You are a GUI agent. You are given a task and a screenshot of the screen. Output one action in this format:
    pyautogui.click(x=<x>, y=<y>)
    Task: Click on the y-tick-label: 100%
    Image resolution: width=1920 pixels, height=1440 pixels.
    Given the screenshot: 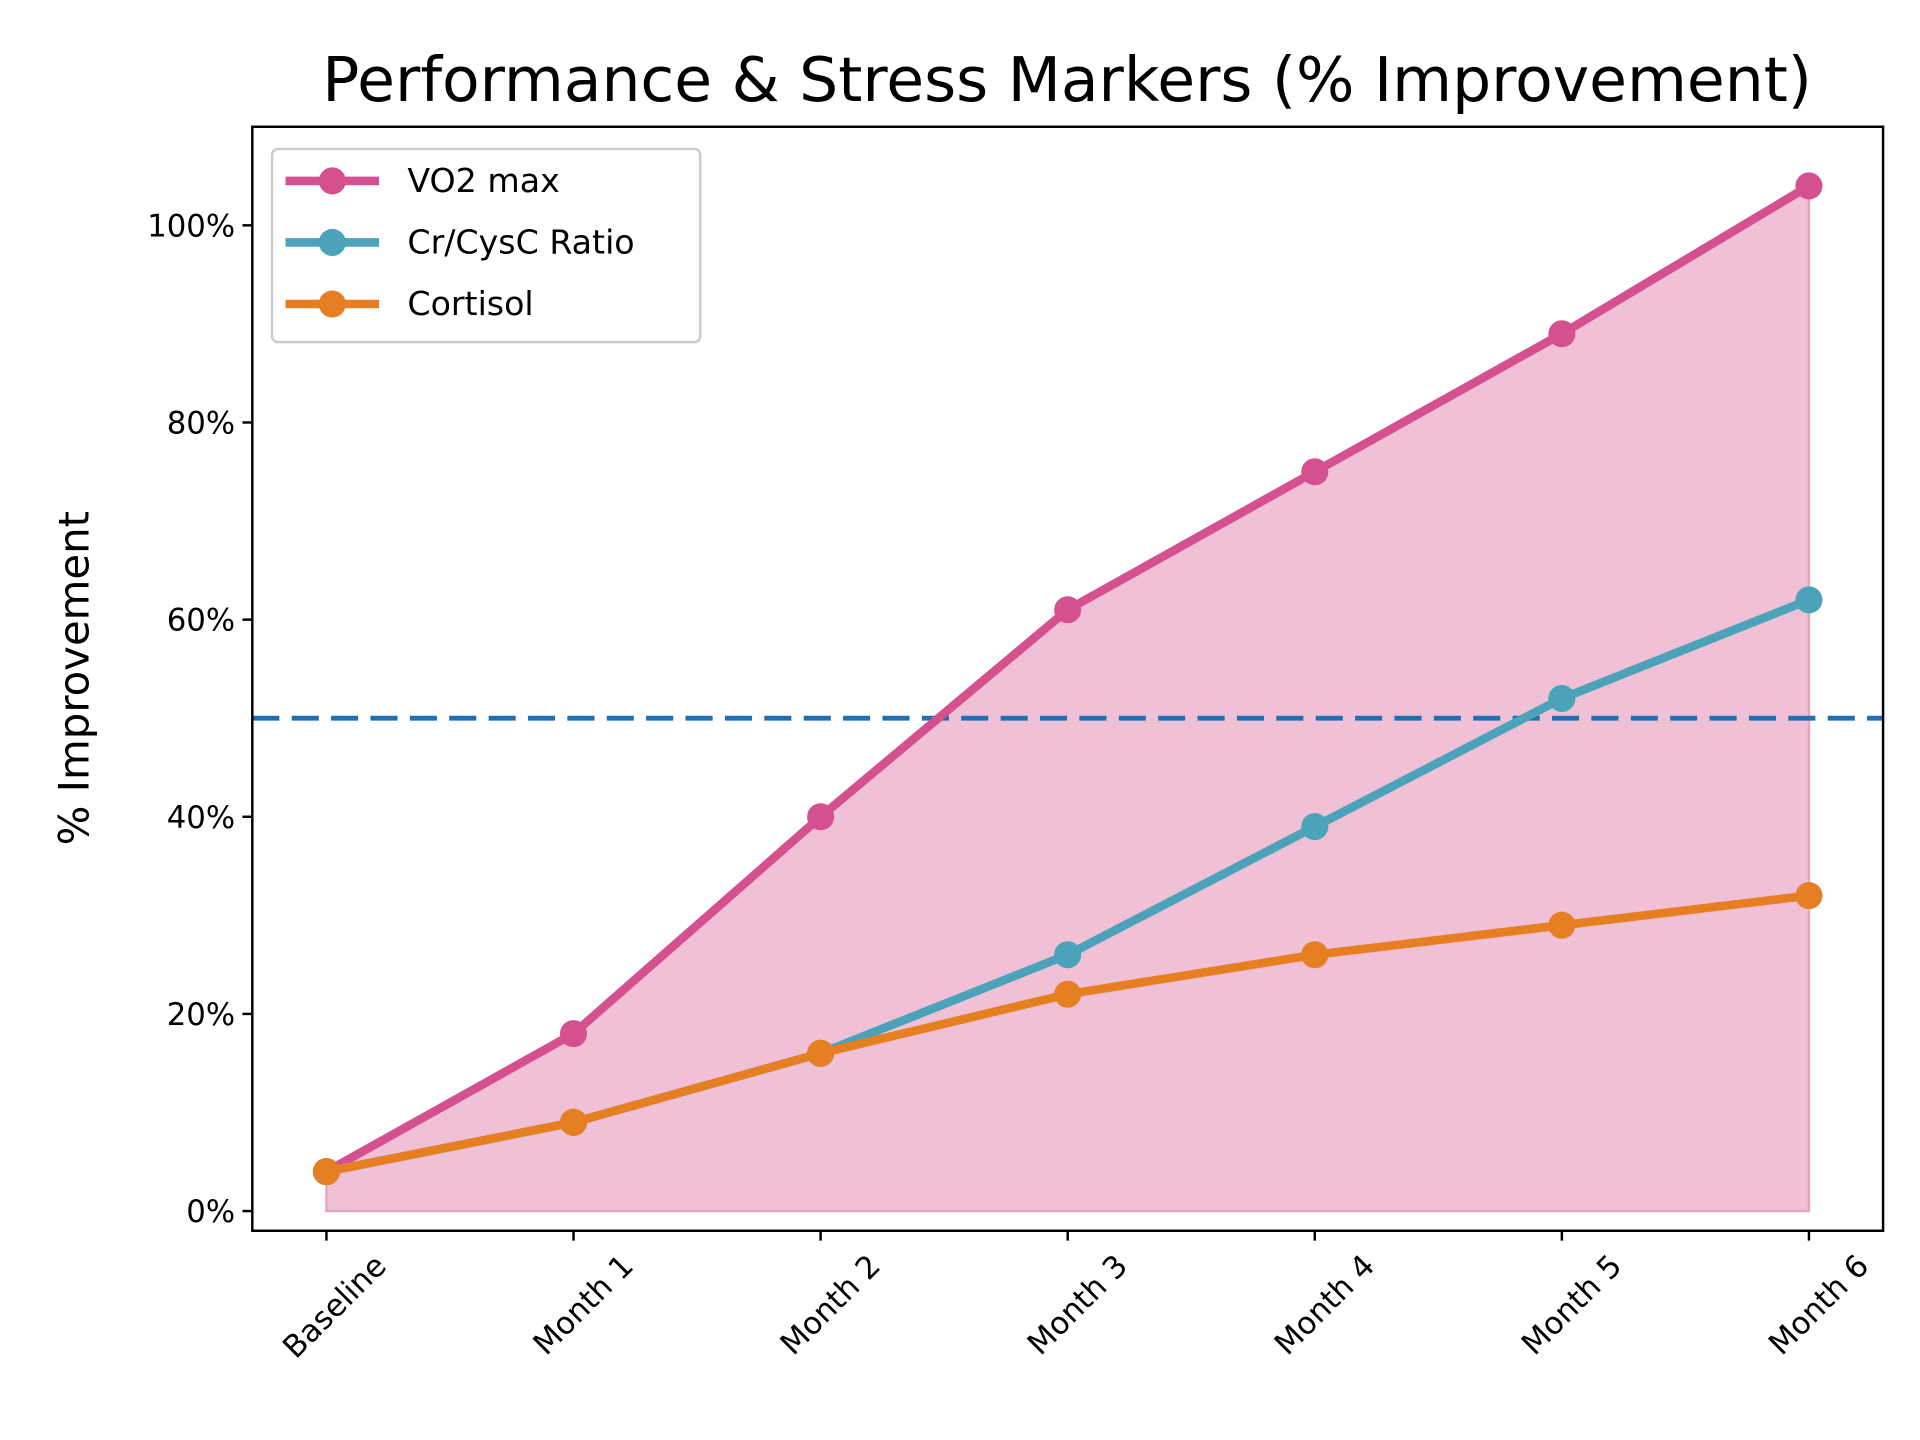 What is the action you would take?
    pyautogui.click(x=191, y=226)
    